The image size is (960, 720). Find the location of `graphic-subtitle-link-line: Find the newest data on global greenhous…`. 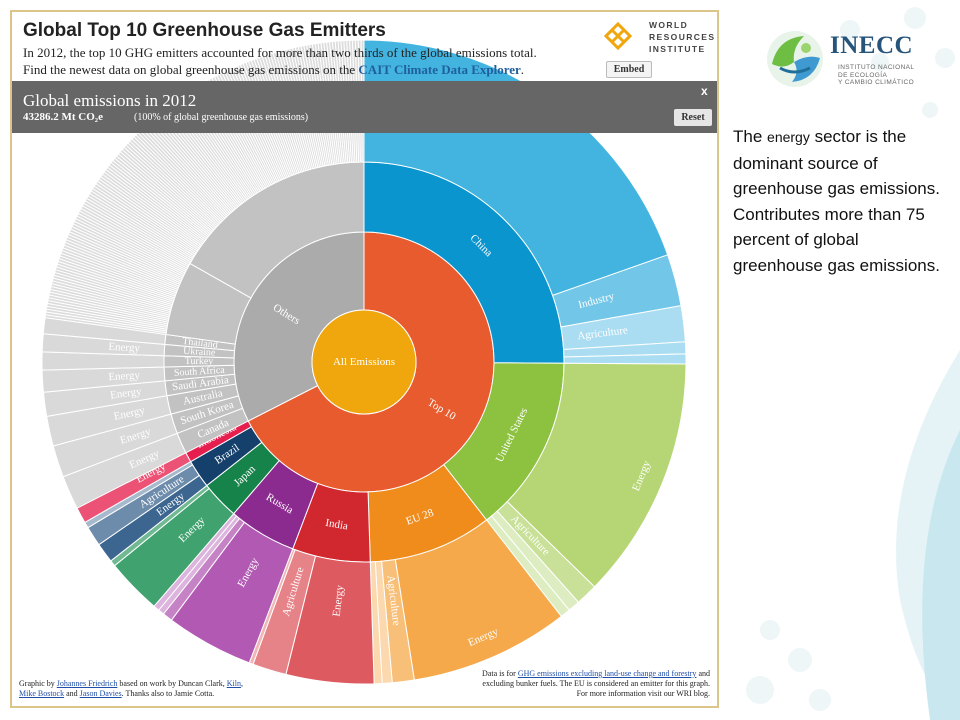

graphic-subtitle-link-line: Find the newest data on global greenhous… is located at coordinates (274, 69).